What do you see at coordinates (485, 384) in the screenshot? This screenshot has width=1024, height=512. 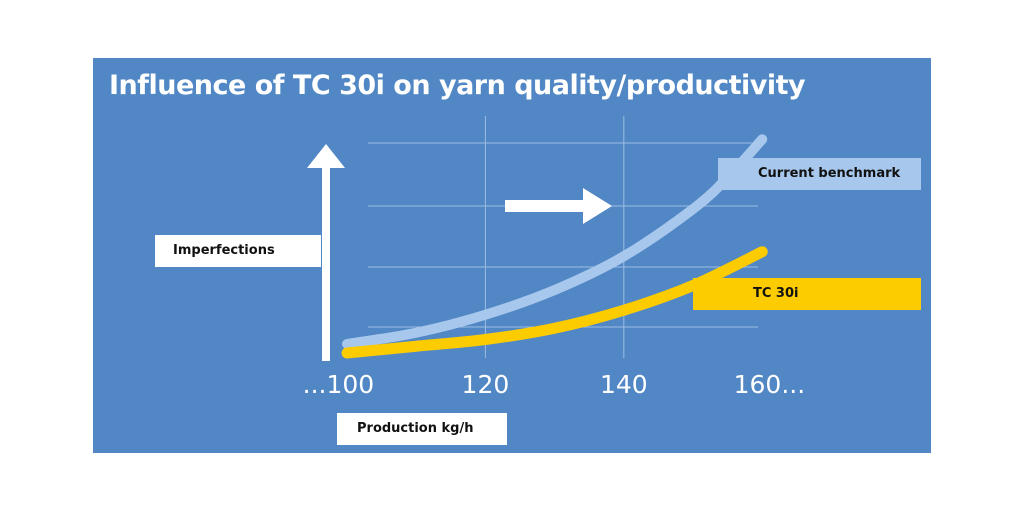 I see `x-tick-label: 120` at bounding box center [485, 384].